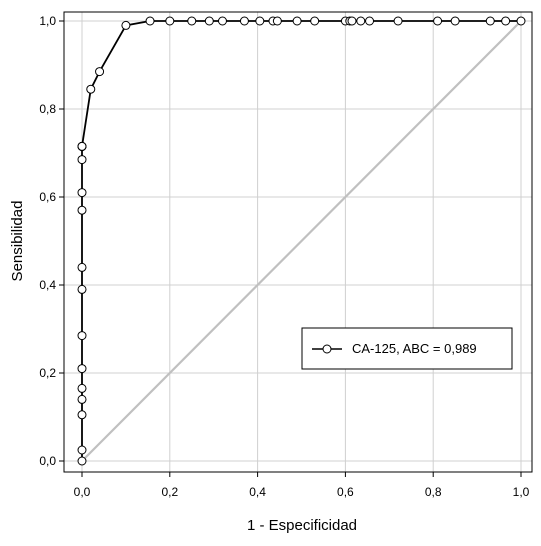 This screenshot has height=546, width=541. I want to click on x-tick-label: 0,2, so click(169, 492).